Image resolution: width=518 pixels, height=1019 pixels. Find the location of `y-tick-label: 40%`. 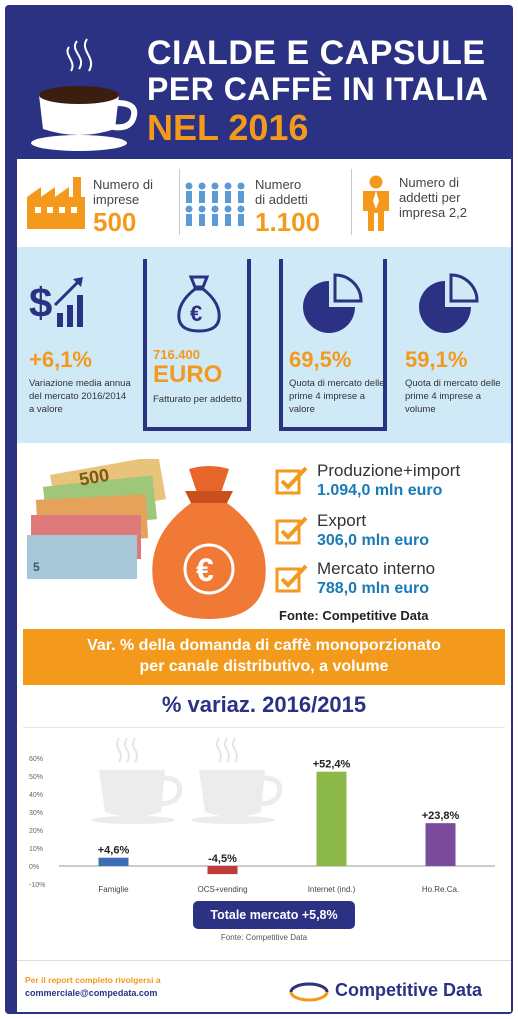

y-tick-label: 40% is located at coordinates (36, 795).